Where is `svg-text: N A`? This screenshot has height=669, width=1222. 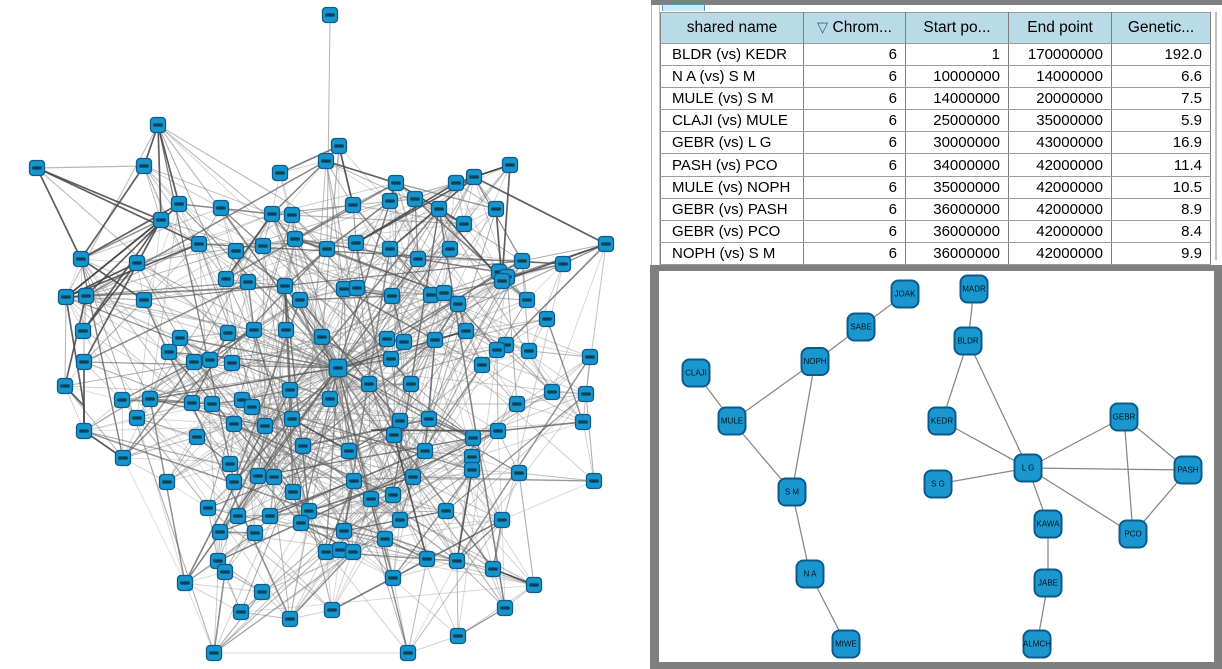
svg-text: N A is located at coordinates (811, 574).